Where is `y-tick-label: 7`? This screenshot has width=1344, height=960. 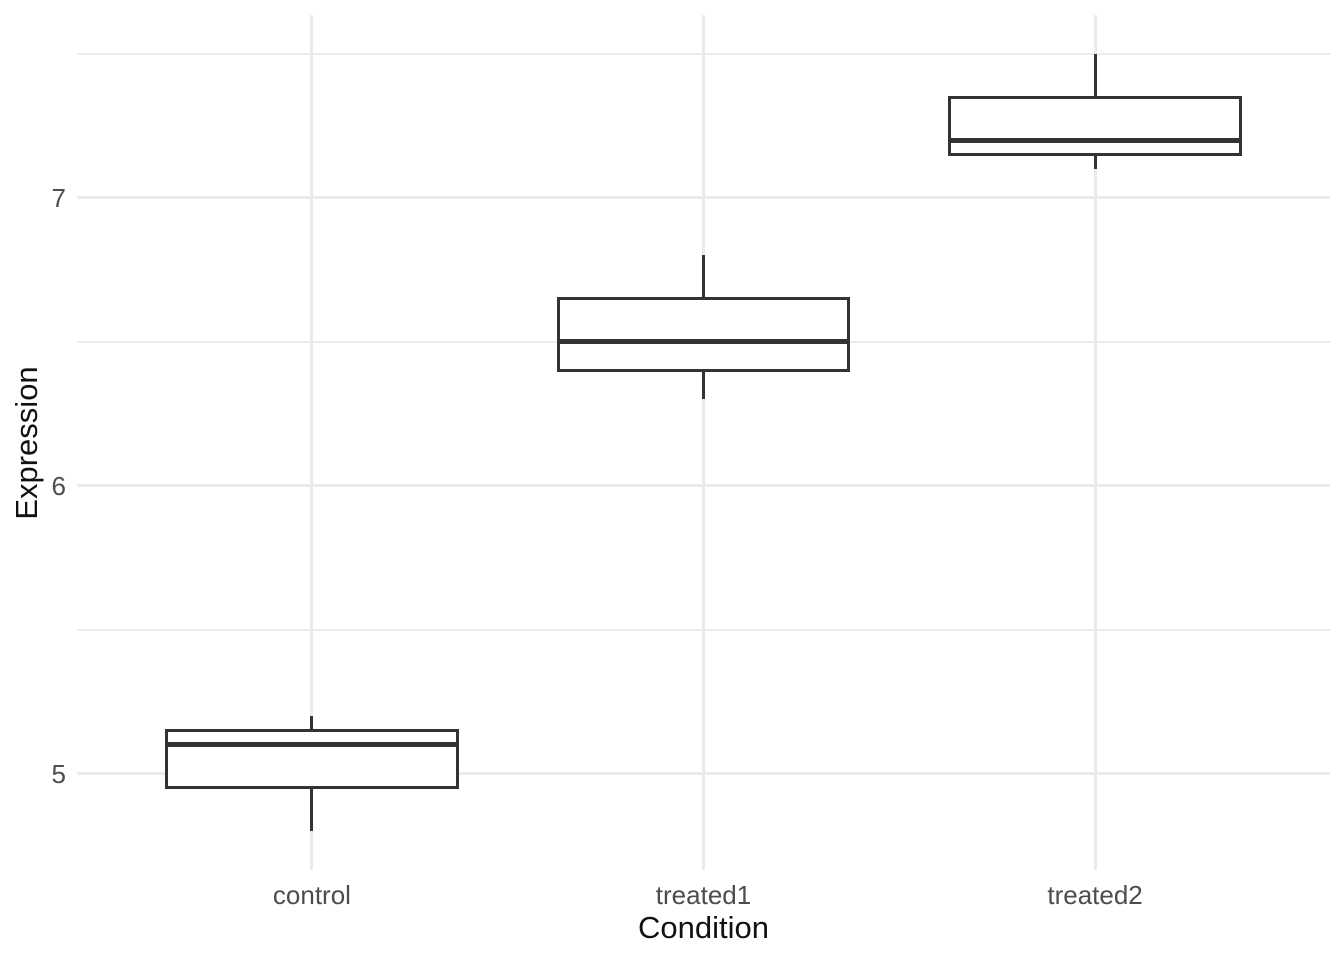 y-tick-label: 7 is located at coordinates (58, 197).